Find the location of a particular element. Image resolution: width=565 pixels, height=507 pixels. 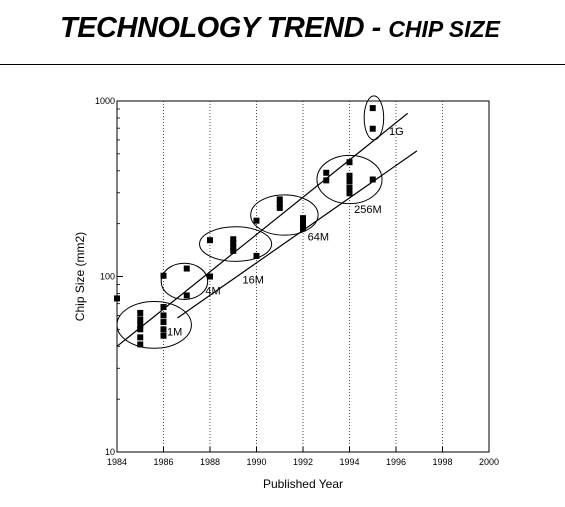

y-tick-label-100: 100 is located at coordinates (107, 277).